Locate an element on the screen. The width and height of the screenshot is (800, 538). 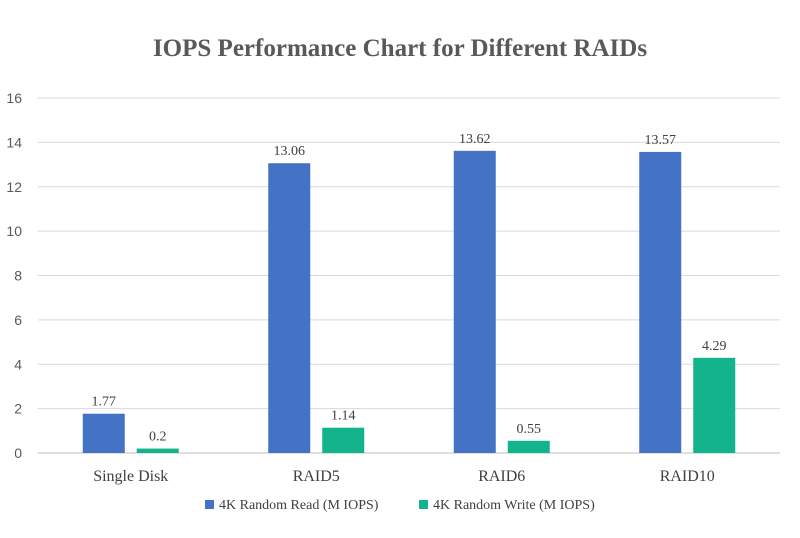
y-tick-label: 0 is located at coordinates (18, 453).